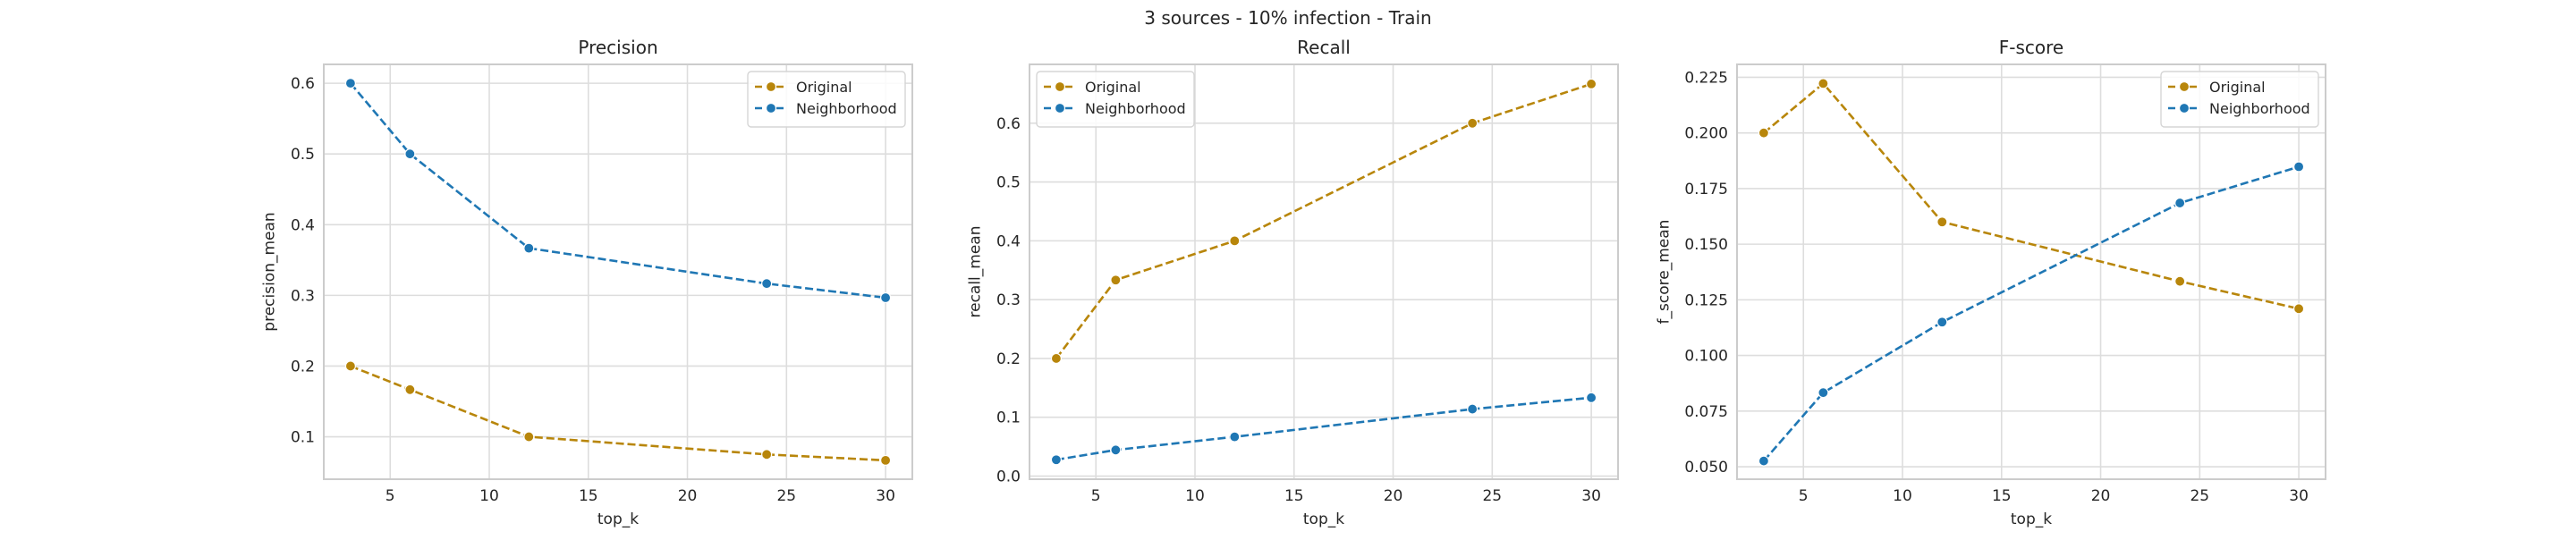  I want to click on y-tick-label: 0.175, so click(1706, 189).